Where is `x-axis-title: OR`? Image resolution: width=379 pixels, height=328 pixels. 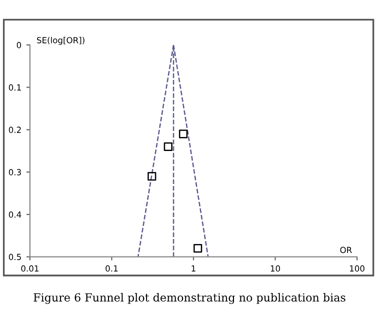
x-axis-title: OR is located at coordinates (346, 250).